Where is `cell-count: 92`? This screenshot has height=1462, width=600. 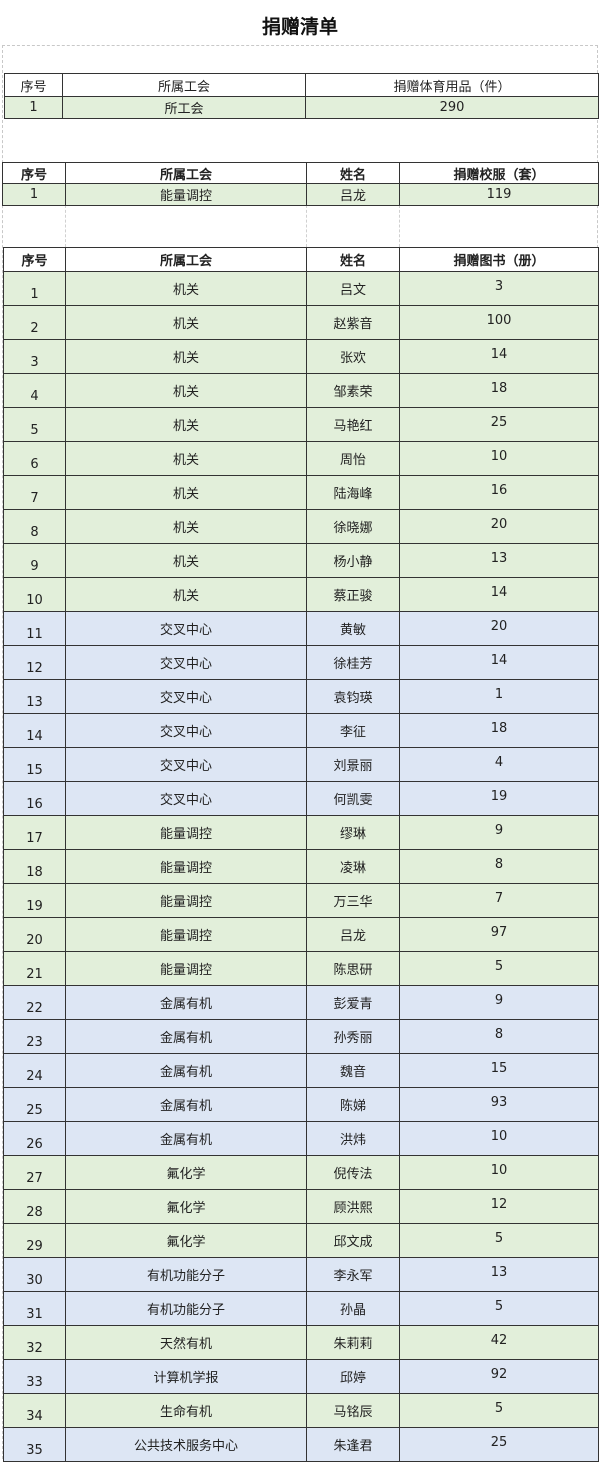
cell-count: 92 is located at coordinates (499, 1376).